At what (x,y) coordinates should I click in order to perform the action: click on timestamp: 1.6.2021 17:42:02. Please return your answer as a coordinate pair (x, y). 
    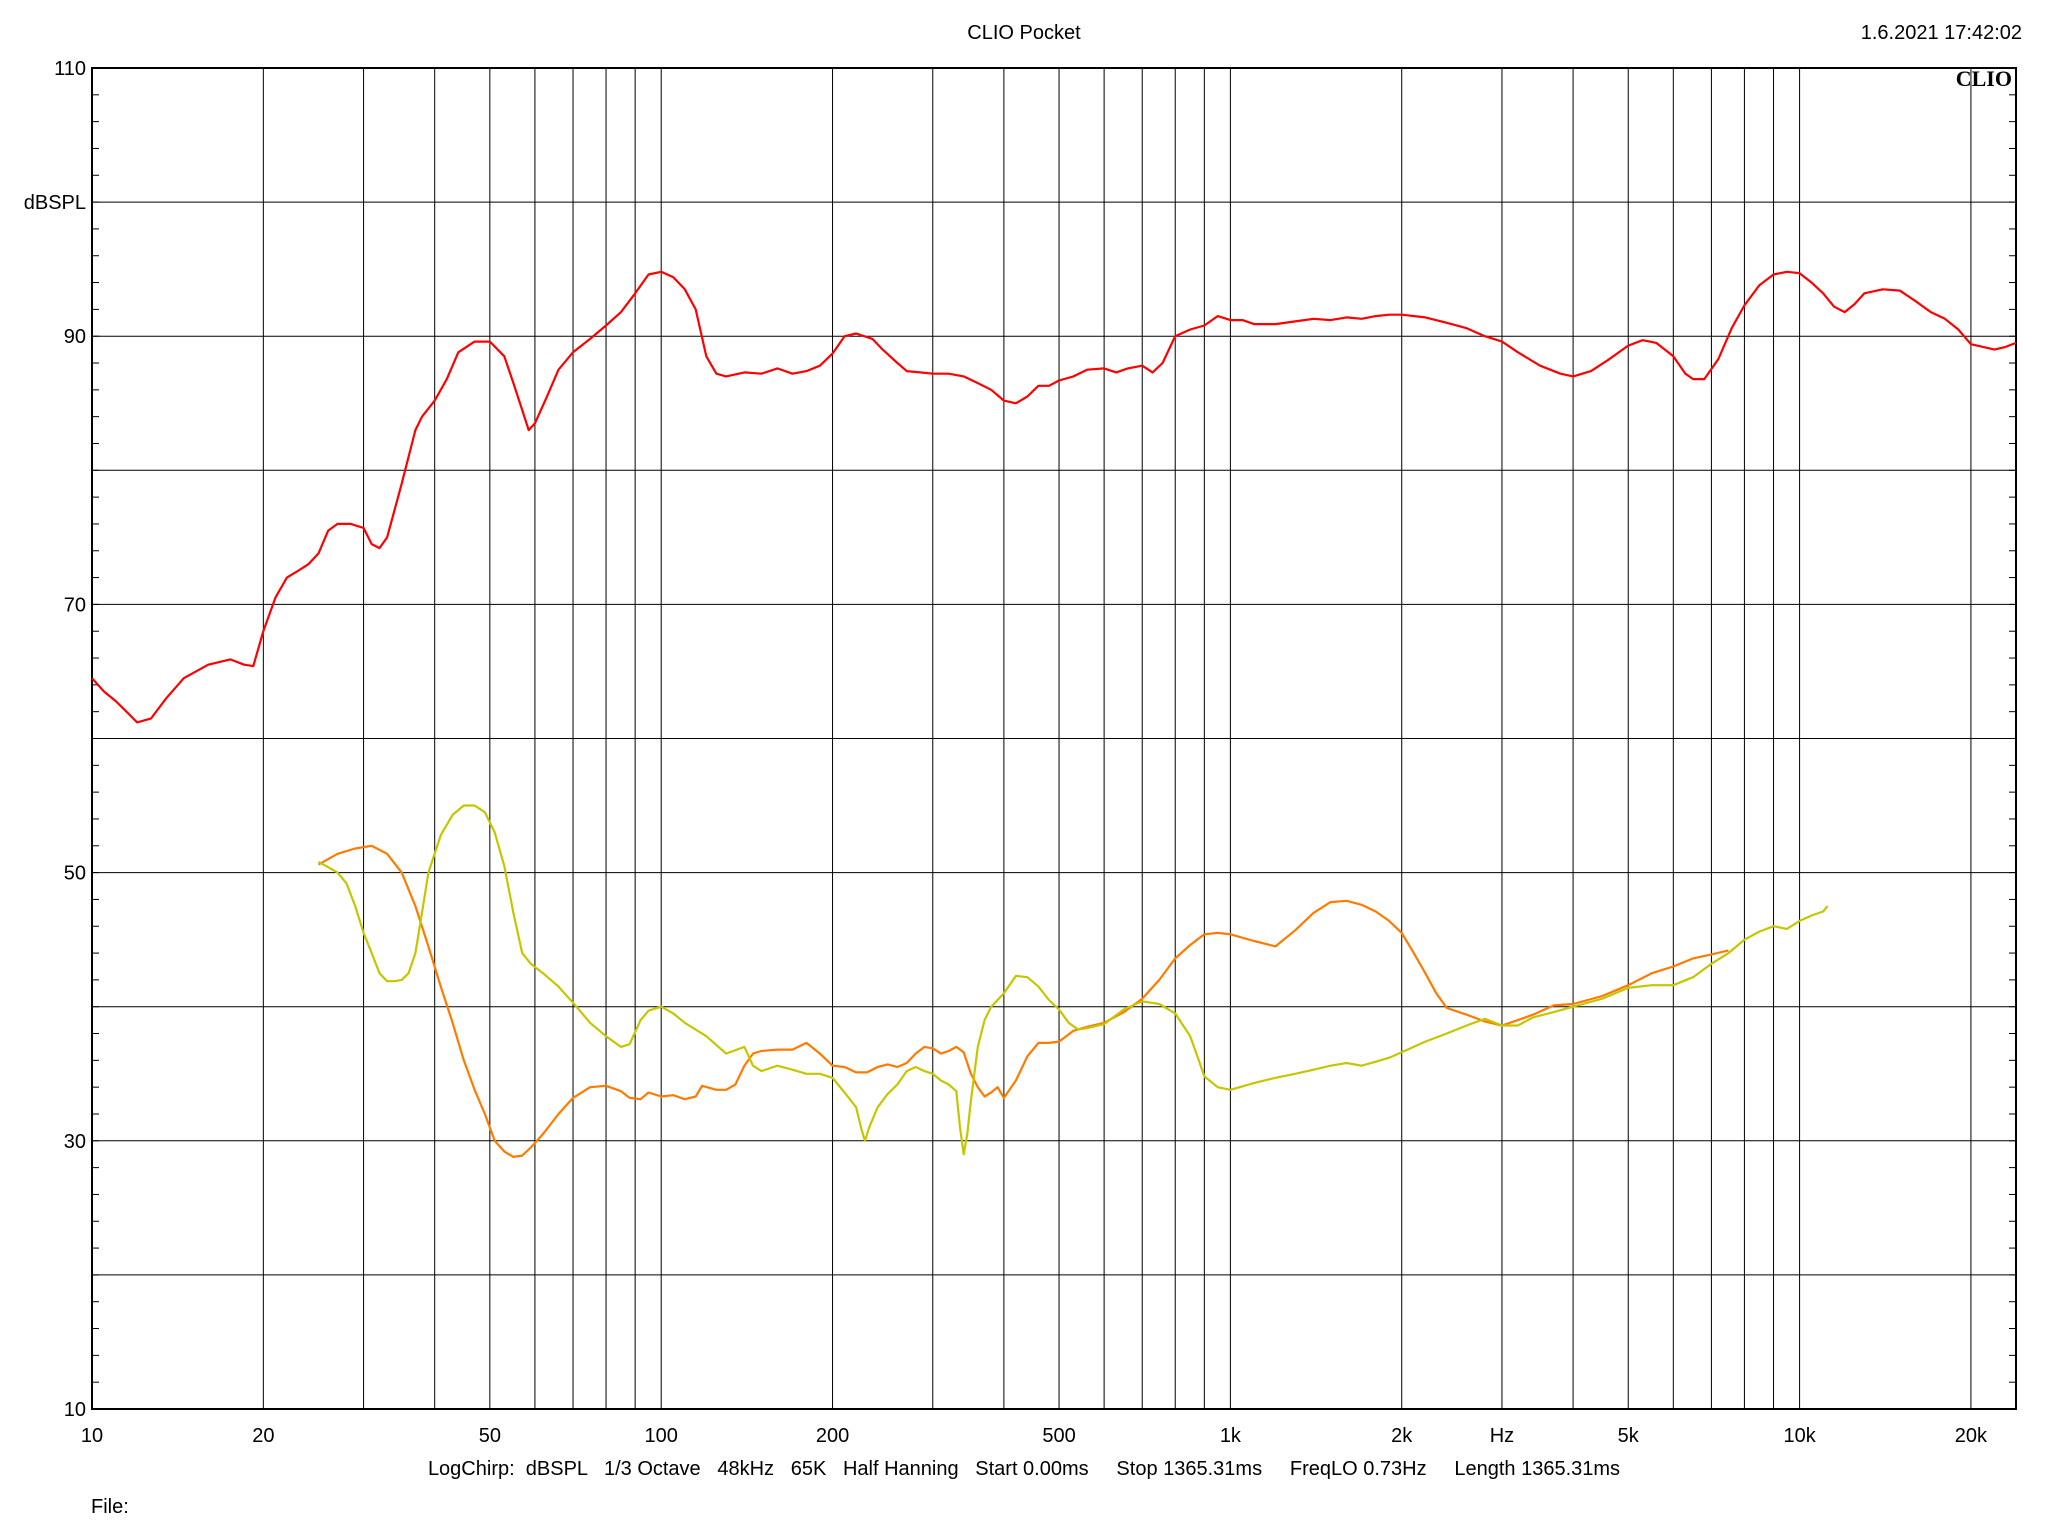
    Looking at the image, I should click on (1941, 33).